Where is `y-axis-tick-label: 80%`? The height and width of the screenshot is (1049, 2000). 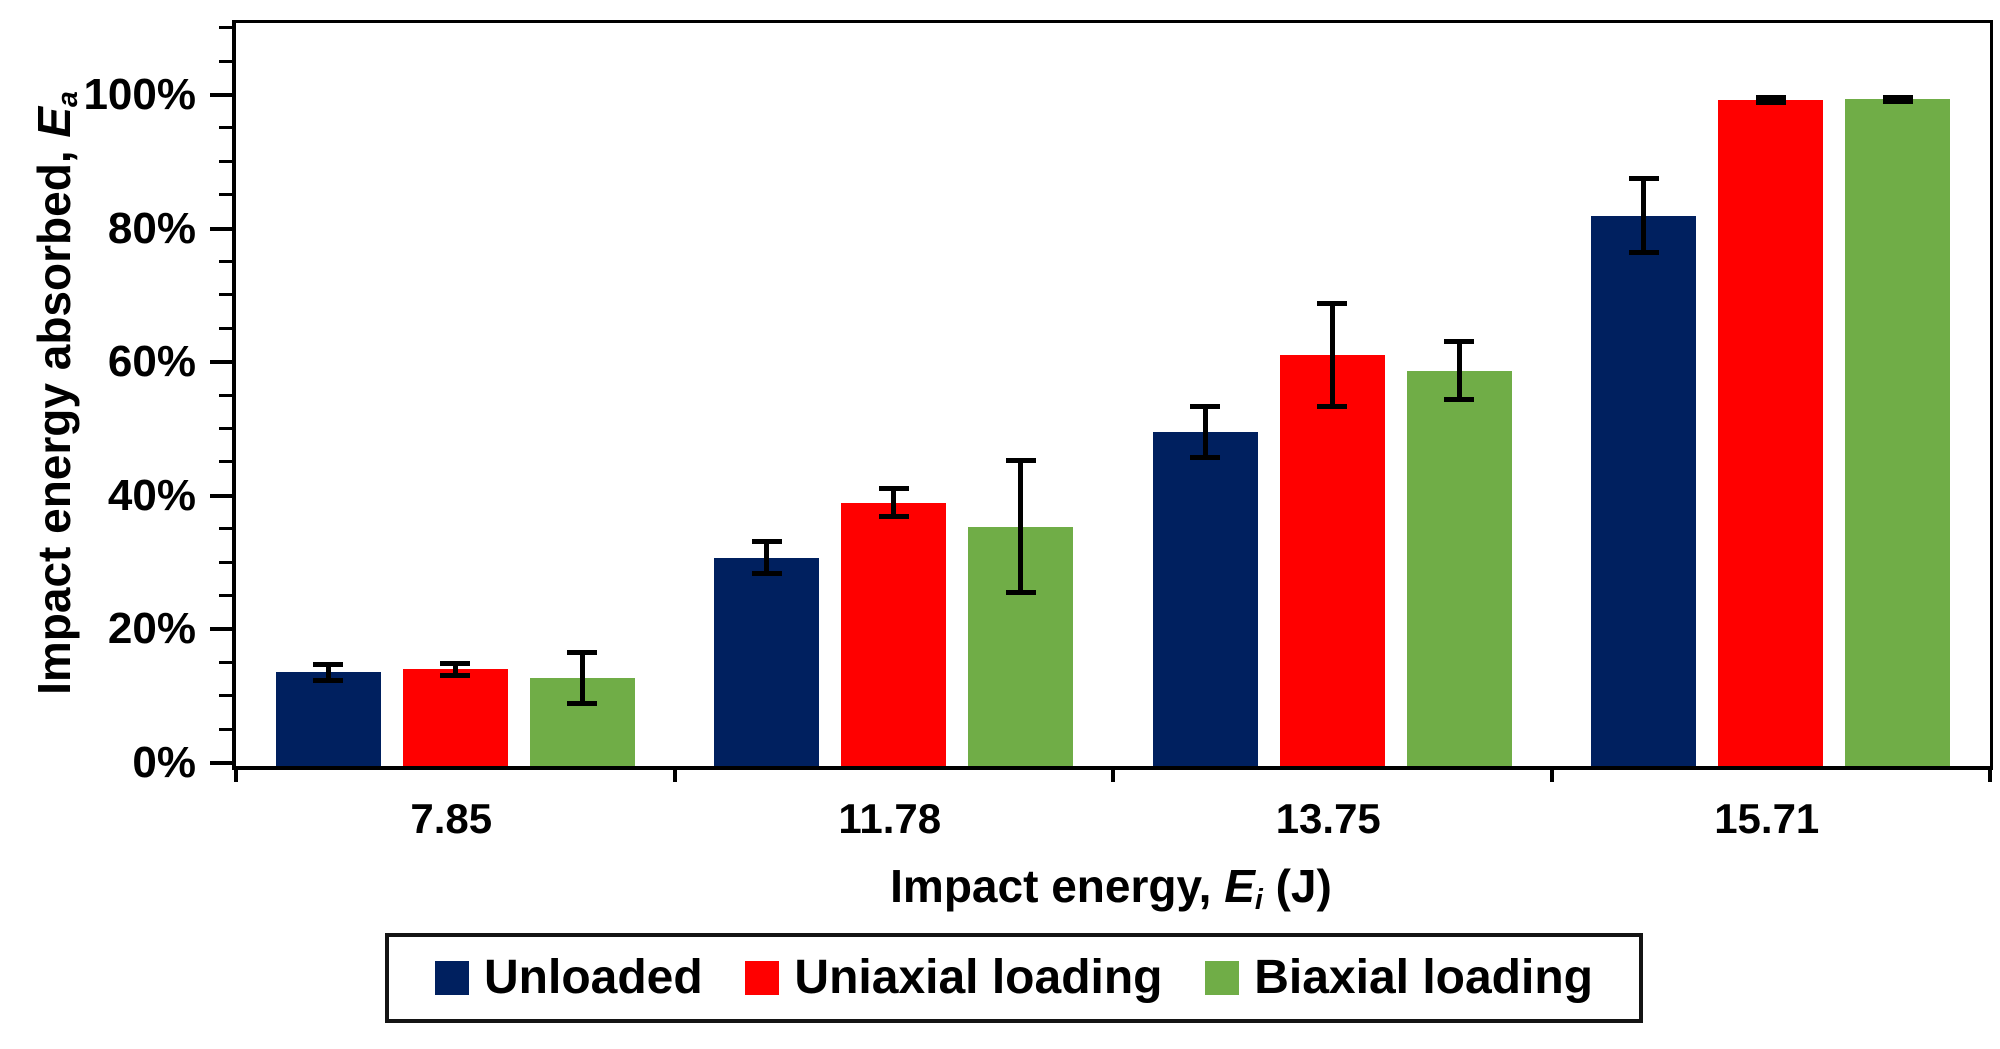 y-axis-tick-label: 80% is located at coordinates (151, 228).